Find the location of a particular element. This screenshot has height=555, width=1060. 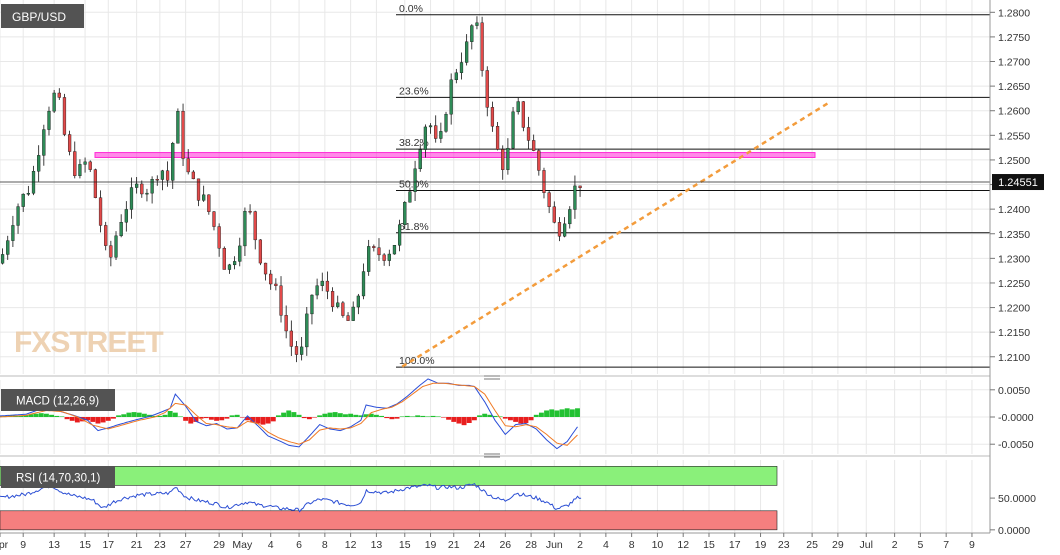

macd-label: MACD (12,26,9) is located at coordinates (58, 400).